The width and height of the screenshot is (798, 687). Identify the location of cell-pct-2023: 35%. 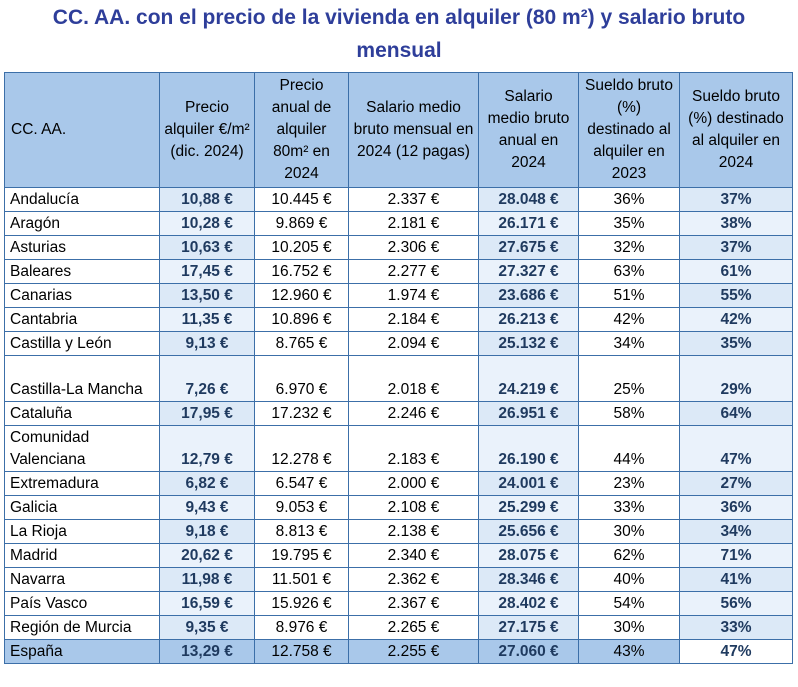
(629, 223).